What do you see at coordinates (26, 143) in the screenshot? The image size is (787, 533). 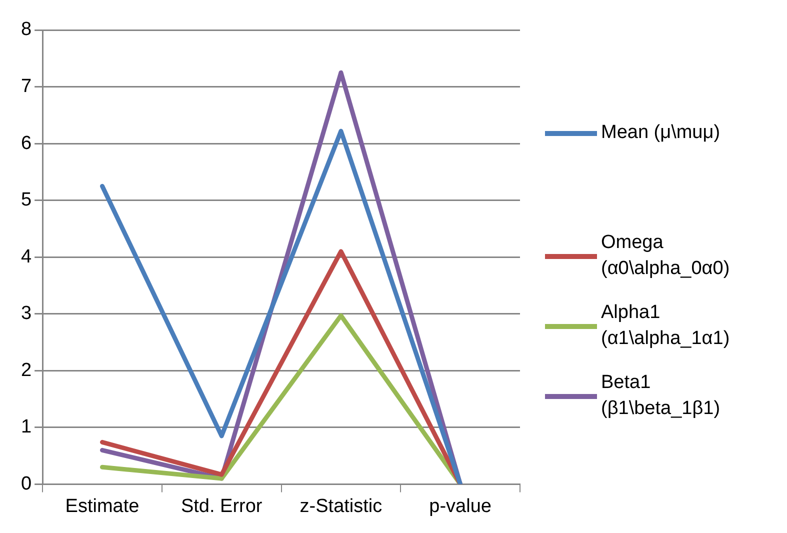 I see `y-tick-label: 6` at bounding box center [26, 143].